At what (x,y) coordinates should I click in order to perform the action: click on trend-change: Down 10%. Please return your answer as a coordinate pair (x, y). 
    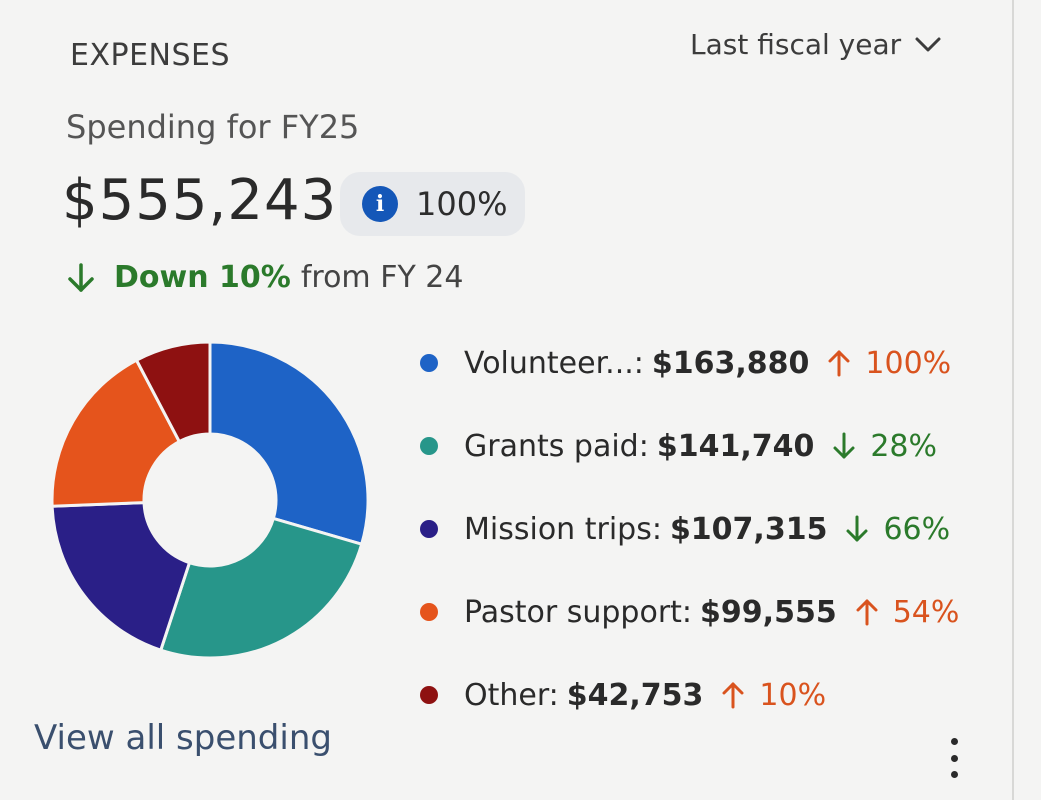
    Looking at the image, I should click on (202, 277).